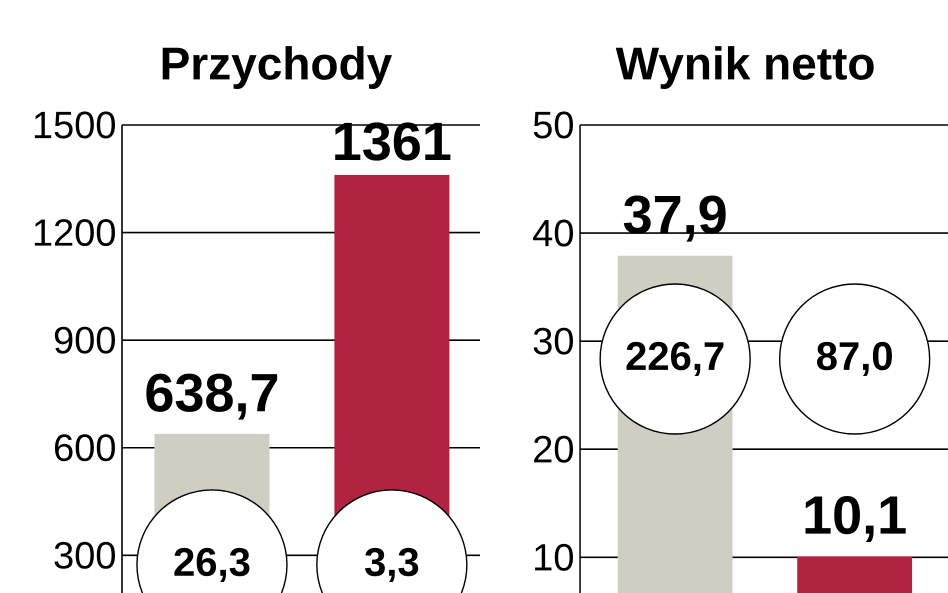  Describe the element at coordinates (391, 565) in the screenshot. I see `annotation: 3,3` at that location.